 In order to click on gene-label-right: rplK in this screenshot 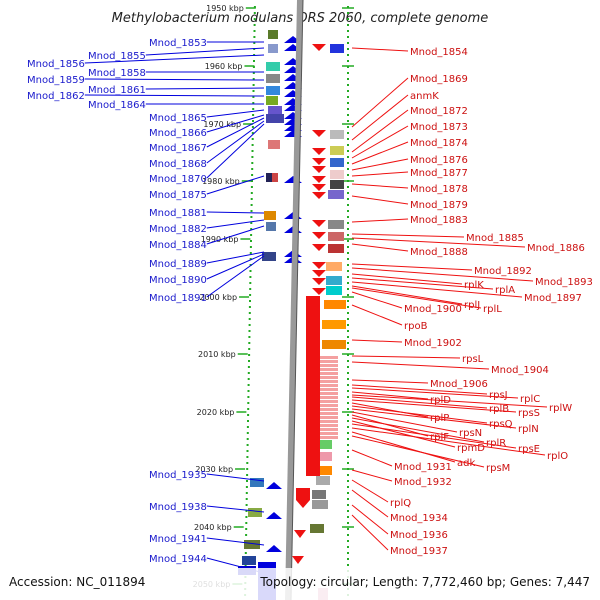, I will do `click(474, 285)`.